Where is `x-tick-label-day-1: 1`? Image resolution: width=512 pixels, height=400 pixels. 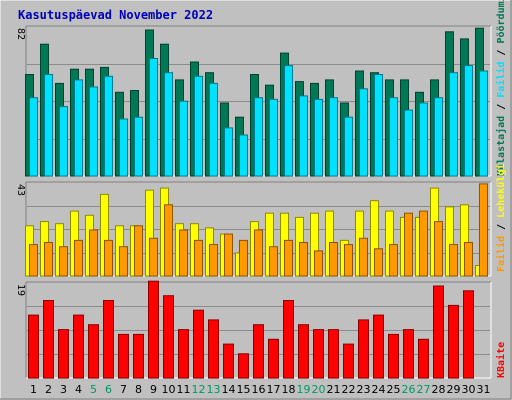 x-tick-label-day-1: 1 is located at coordinates (33, 389).